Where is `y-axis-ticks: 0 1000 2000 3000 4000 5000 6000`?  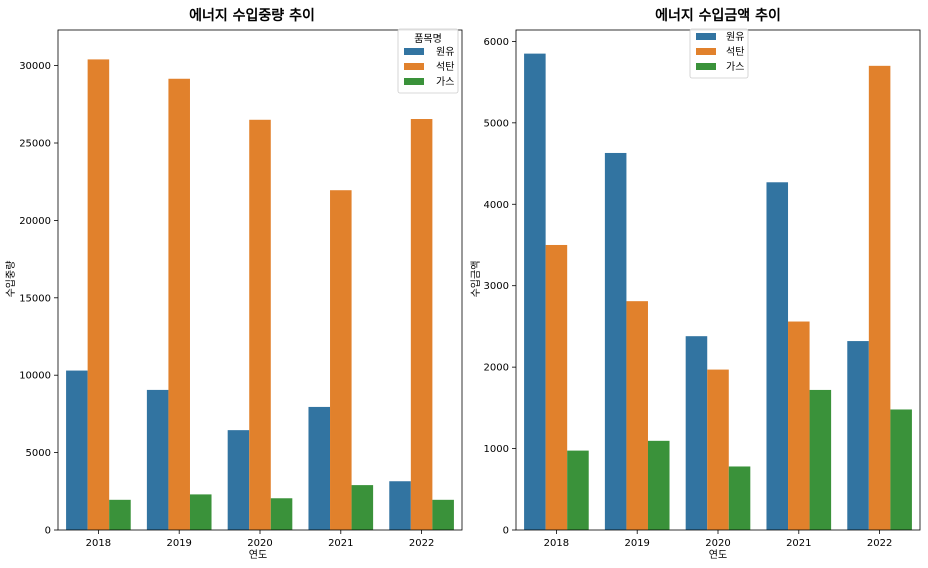
y-axis-ticks: 0 1000 2000 3000 4000 5000 6000 is located at coordinates (500, 287).